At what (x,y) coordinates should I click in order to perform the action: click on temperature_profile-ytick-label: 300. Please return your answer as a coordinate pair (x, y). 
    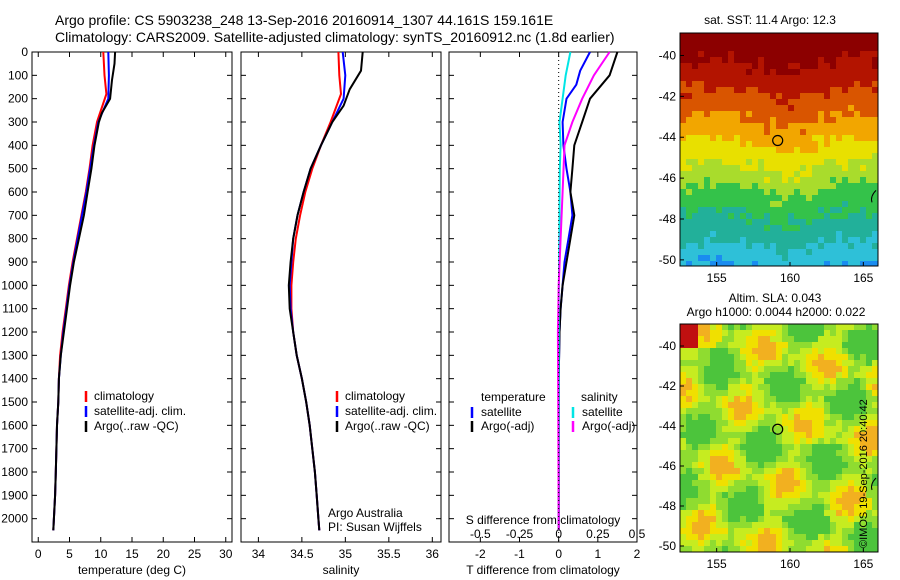
    Looking at the image, I should click on (18, 122).